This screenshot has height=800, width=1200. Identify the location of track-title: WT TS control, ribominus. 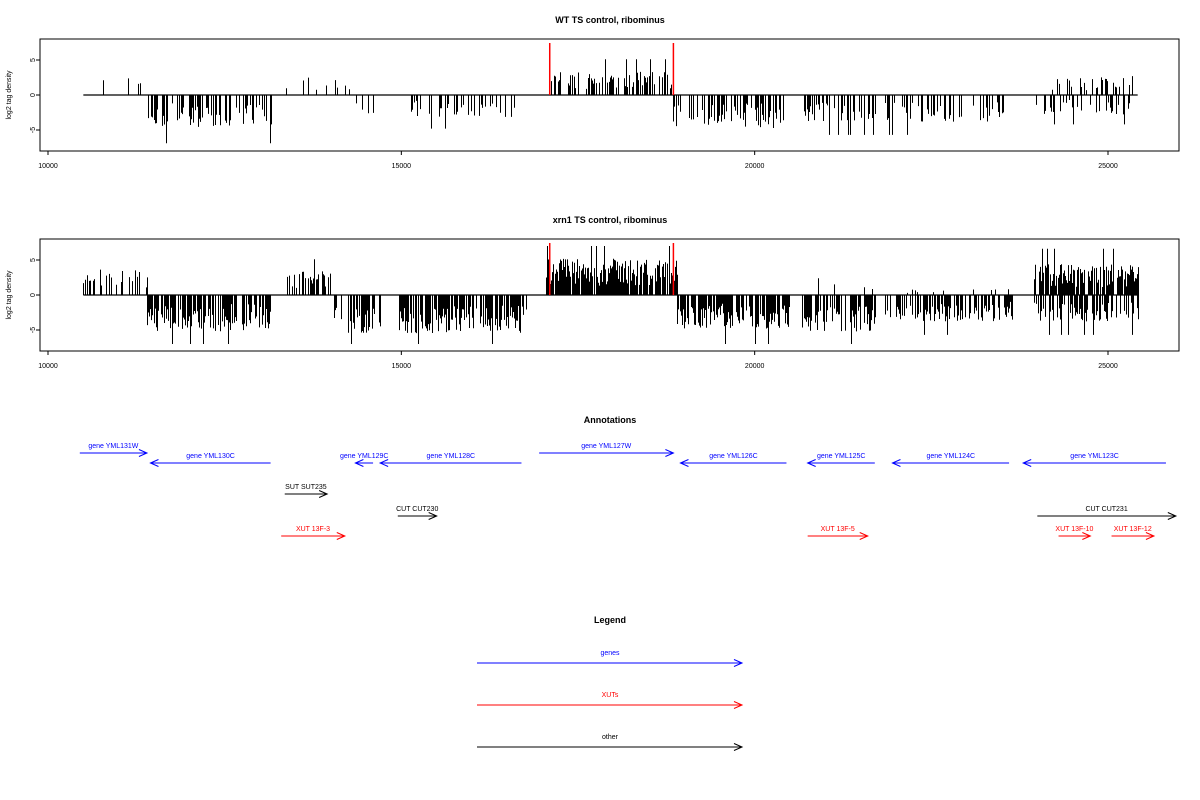
(610, 20).